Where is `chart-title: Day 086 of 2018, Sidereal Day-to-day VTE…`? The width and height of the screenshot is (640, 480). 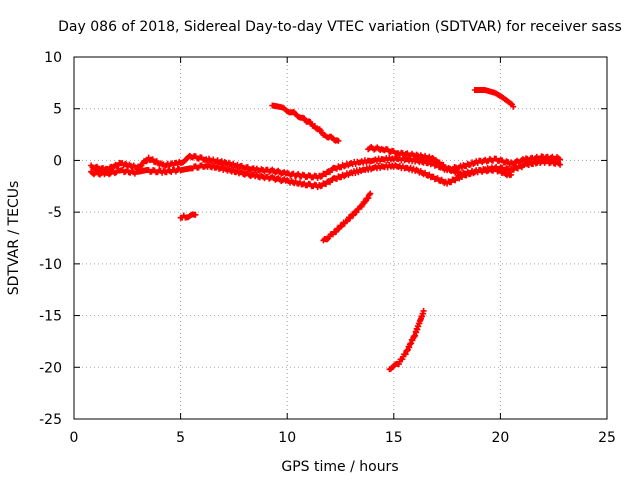 chart-title: Day 086 of 2018, Sidereal Day-to-day VTE… is located at coordinates (340, 27).